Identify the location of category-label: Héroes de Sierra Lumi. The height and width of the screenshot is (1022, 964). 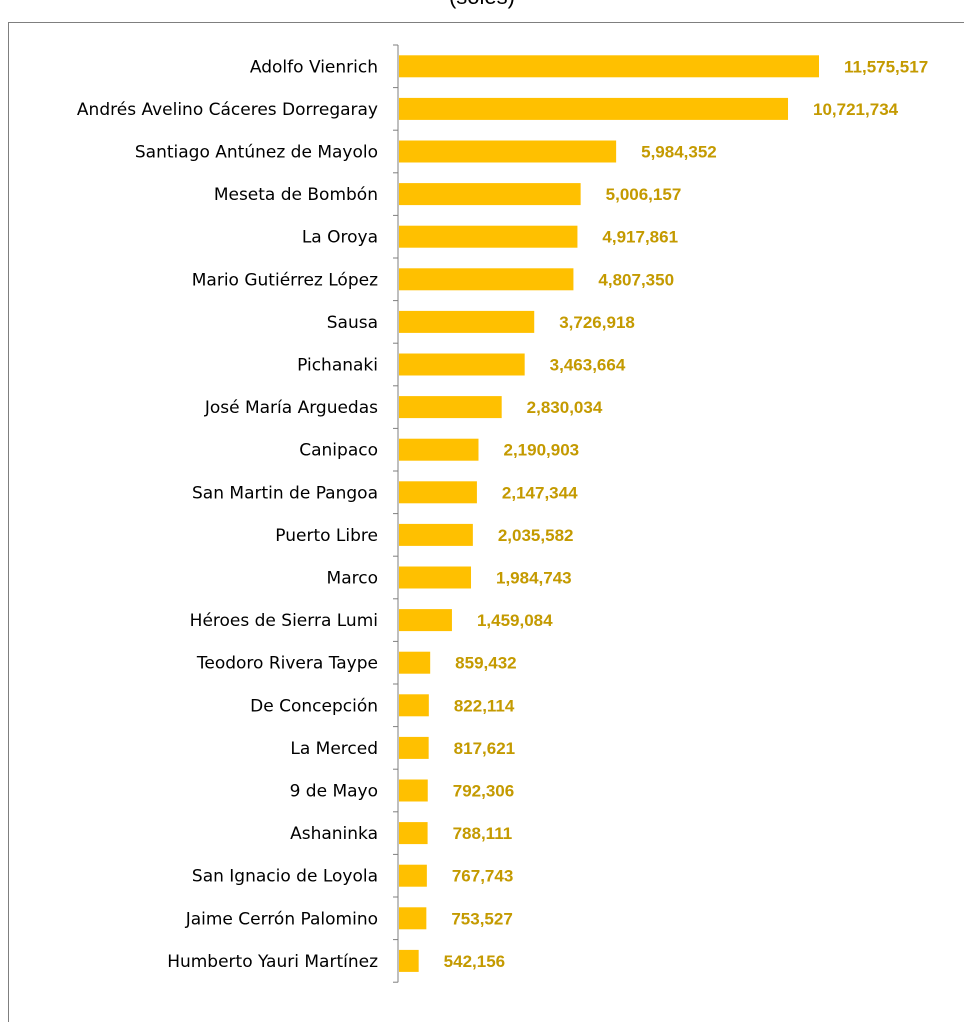
(284, 621).